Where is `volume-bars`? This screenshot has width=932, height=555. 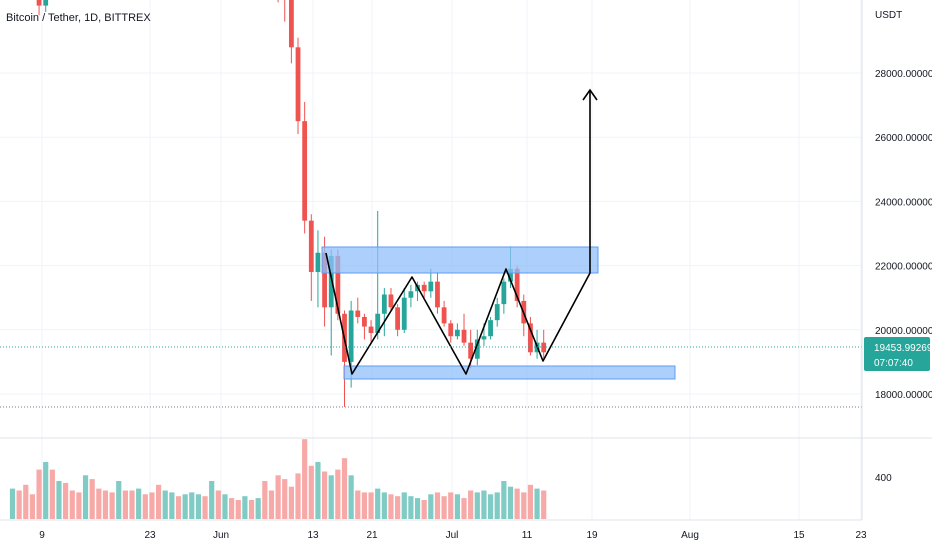
volume-bars is located at coordinates (278, 479).